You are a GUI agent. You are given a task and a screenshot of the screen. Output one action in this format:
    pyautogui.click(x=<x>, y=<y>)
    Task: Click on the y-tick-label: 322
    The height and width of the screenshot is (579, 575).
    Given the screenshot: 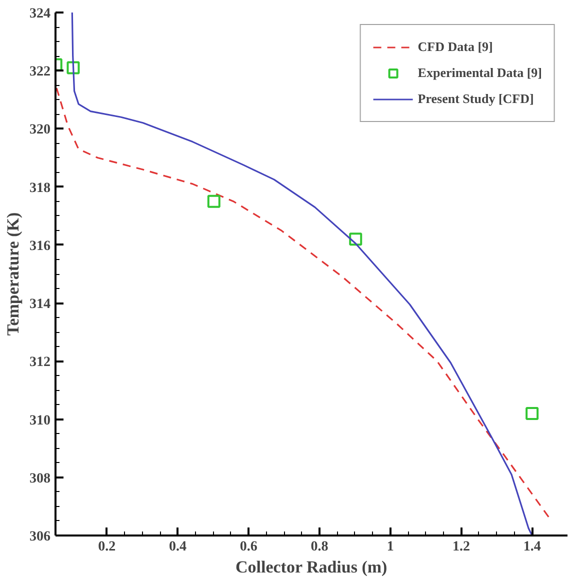 What is the action you would take?
    pyautogui.click(x=40, y=72)
    